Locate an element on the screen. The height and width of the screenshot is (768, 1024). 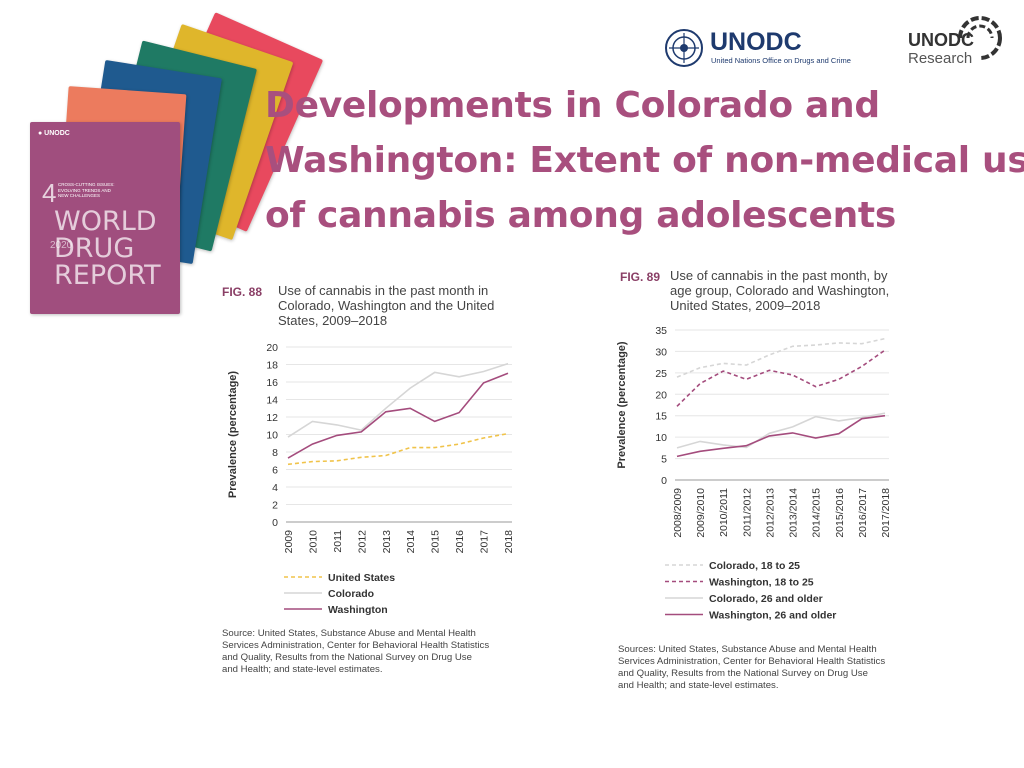
cover-unodc-mark: ● UNODC is located at coordinates (54, 133).